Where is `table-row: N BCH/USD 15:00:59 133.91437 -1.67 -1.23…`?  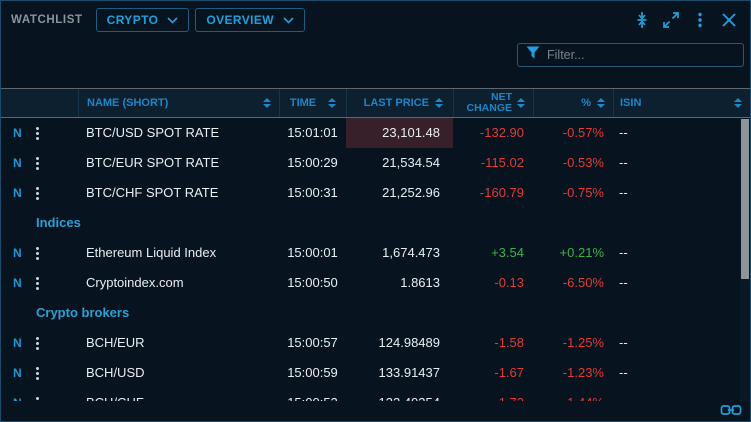
table-row: N BCH/USD 15:00:59 133.91437 -1.67 -1.23… is located at coordinates (371, 373).